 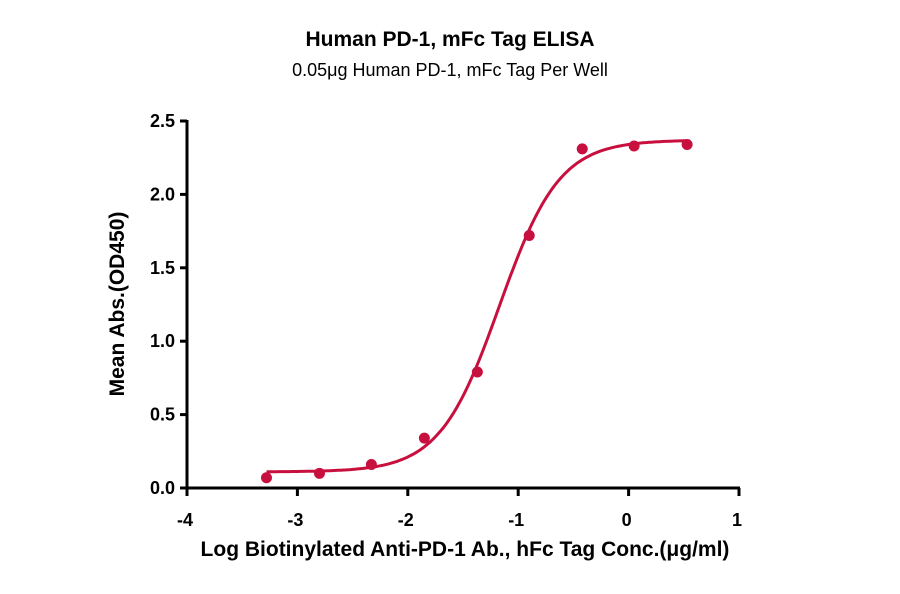 What do you see at coordinates (162, 488) in the screenshot?
I see `y-tick-label: 0.0` at bounding box center [162, 488].